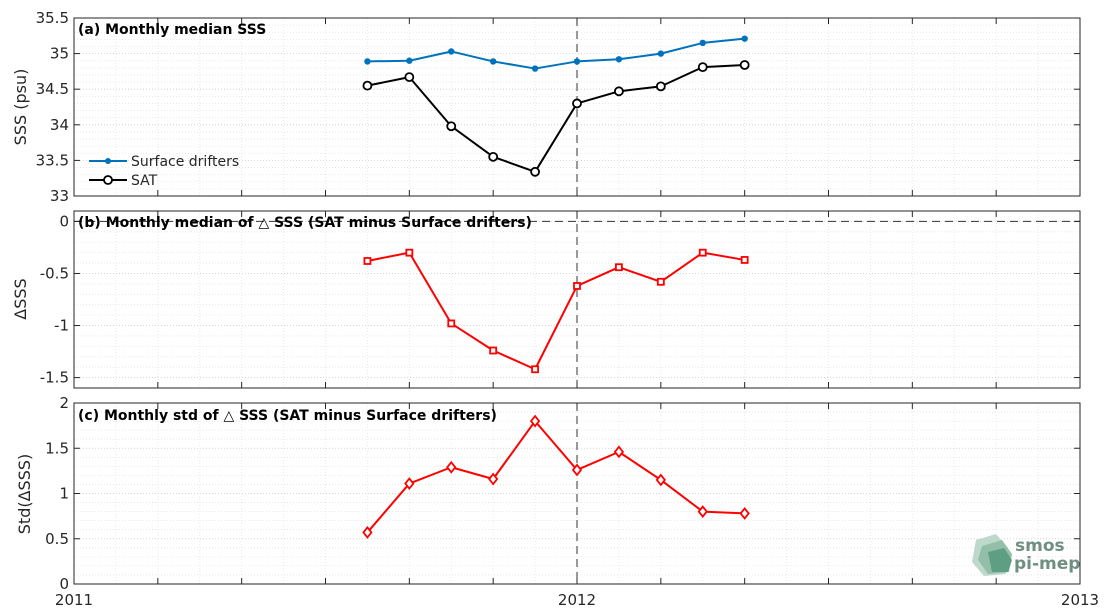 The width and height of the screenshot is (1106, 610). I want to click on panel-a-data, so click(556, 106).